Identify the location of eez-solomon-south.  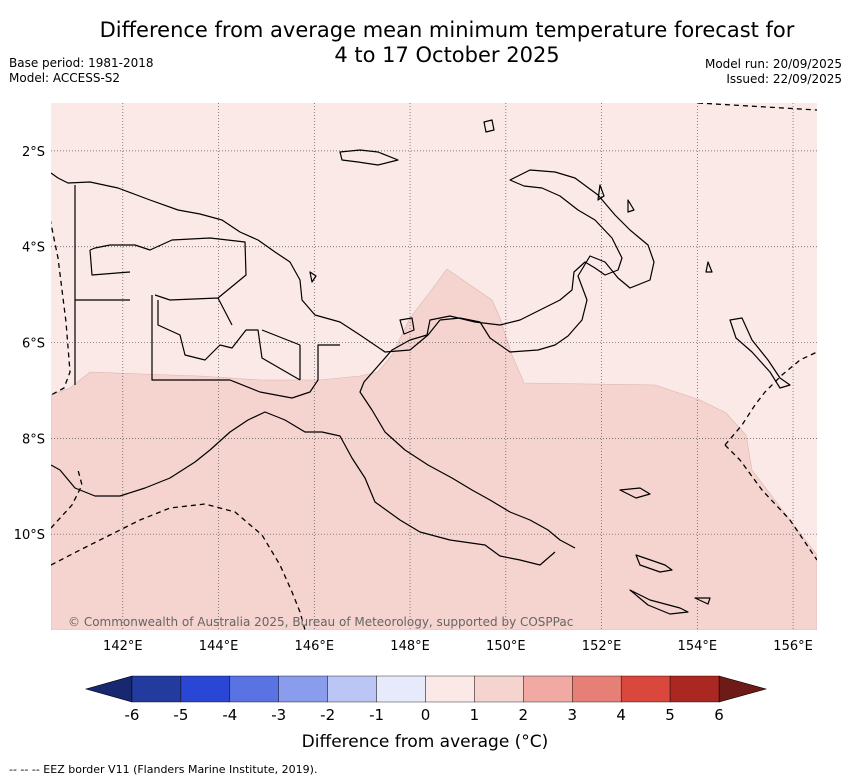
(770, 502).